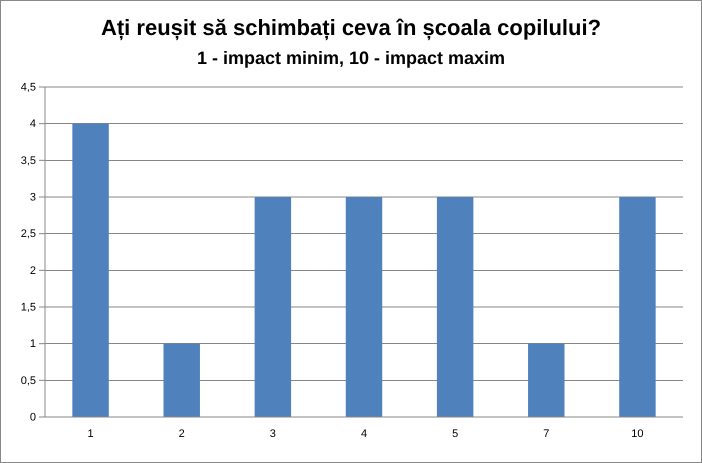  What do you see at coordinates (637, 434) in the screenshot?
I see `x-tick-label: 10` at bounding box center [637, 434].